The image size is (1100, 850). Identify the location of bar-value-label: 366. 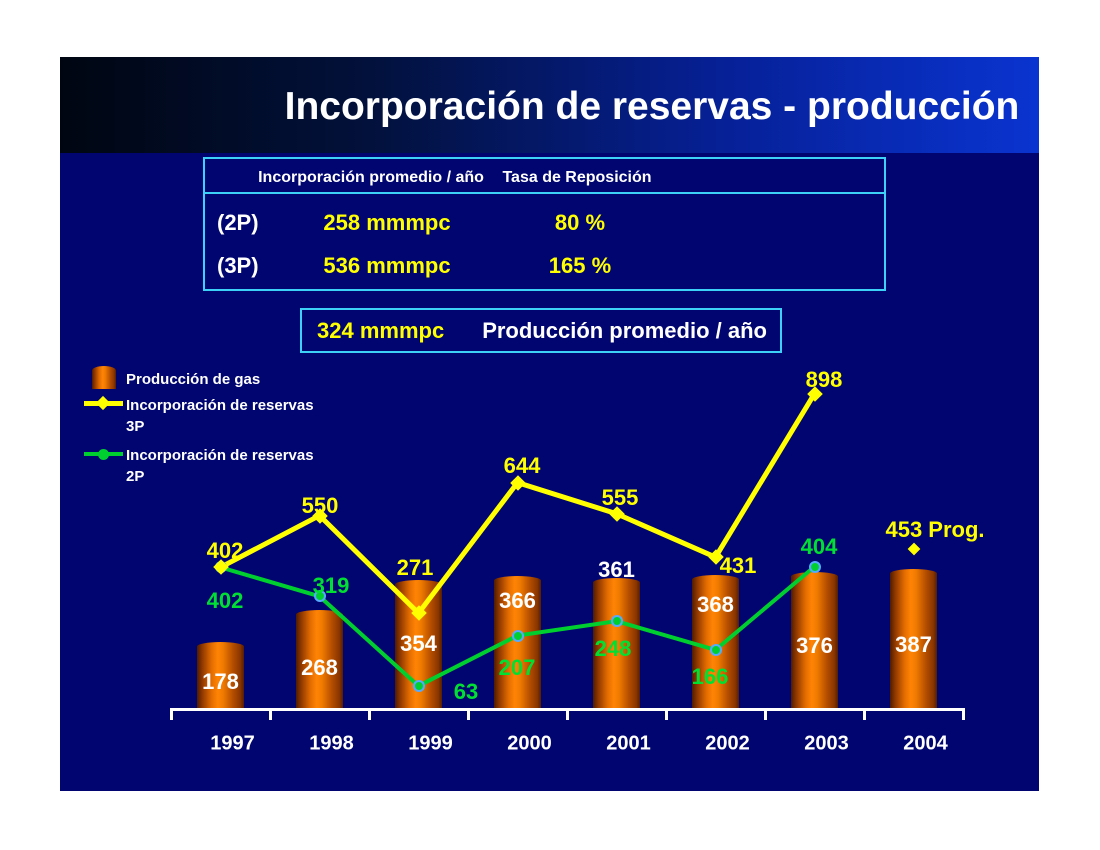
(517, 600).